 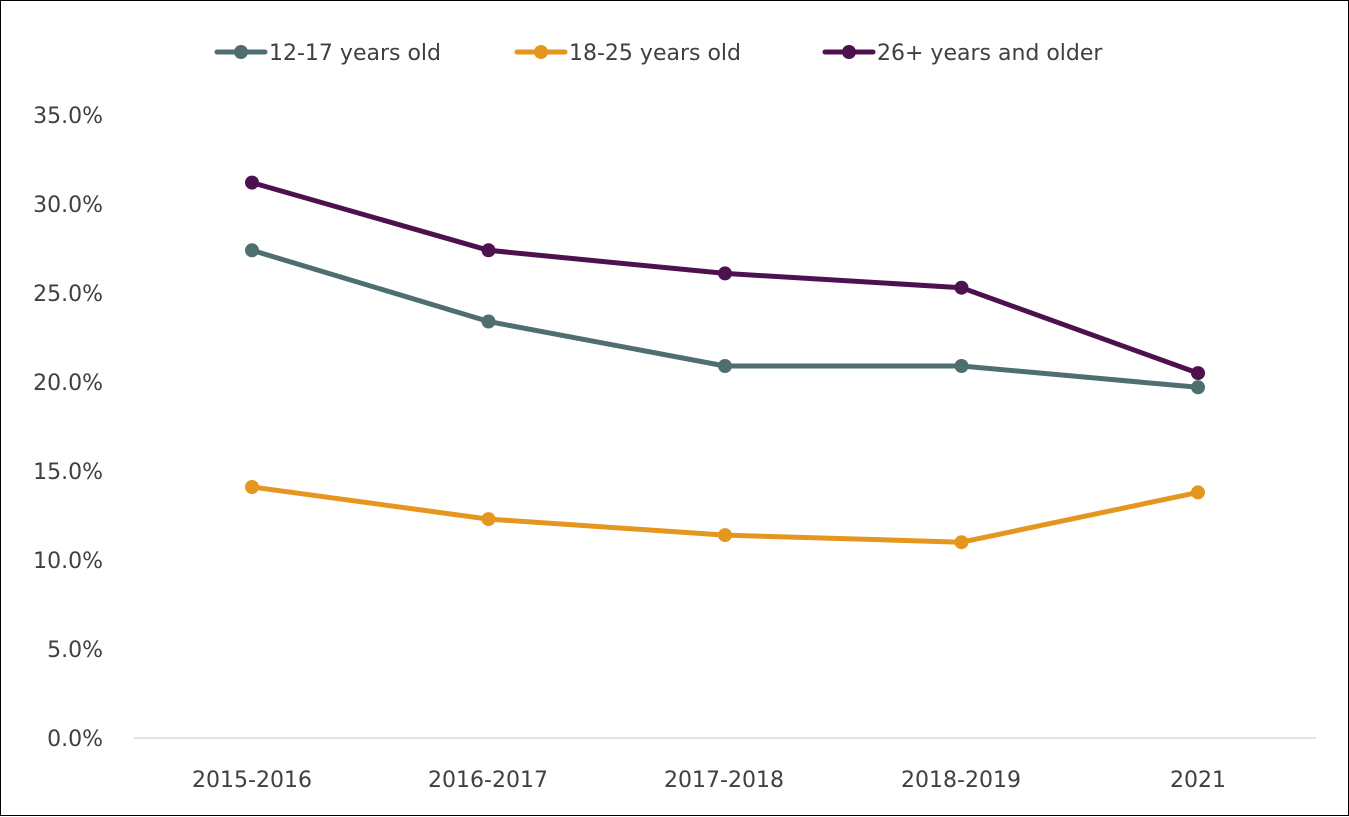 What do you see at coordinates (68, 205) in the screenshot?
I see `y-tick-label: 30.0%` at bounding box center [68, 205].